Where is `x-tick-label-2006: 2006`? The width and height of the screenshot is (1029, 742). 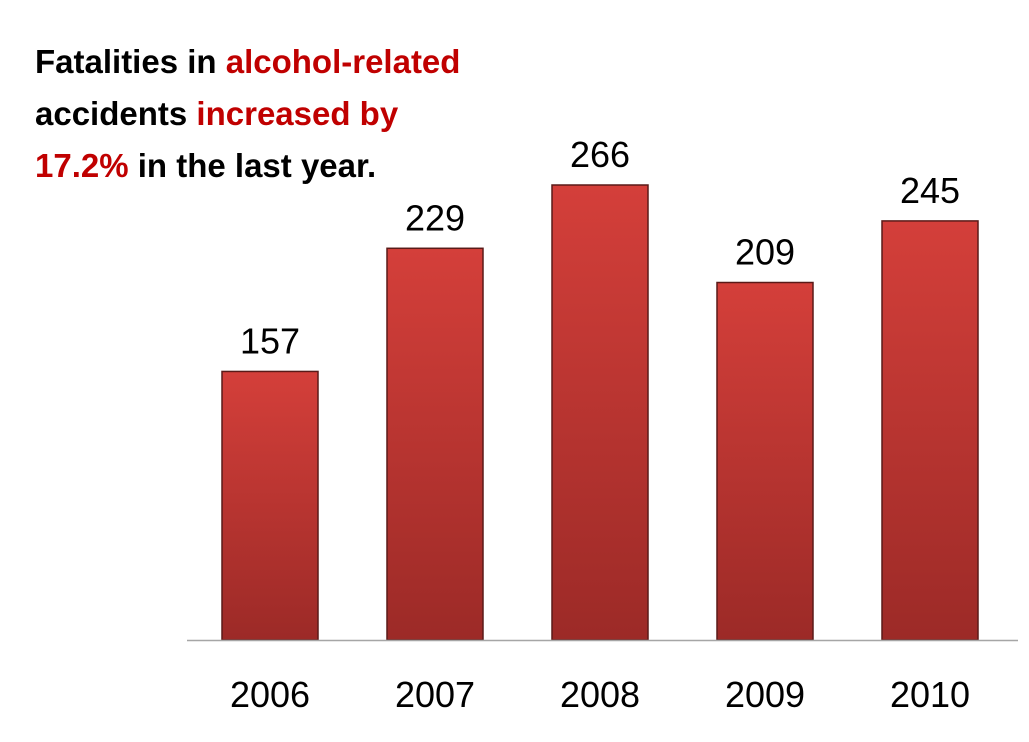 x-tick-label-2006: 2006 is located at coordinates (270, 694).